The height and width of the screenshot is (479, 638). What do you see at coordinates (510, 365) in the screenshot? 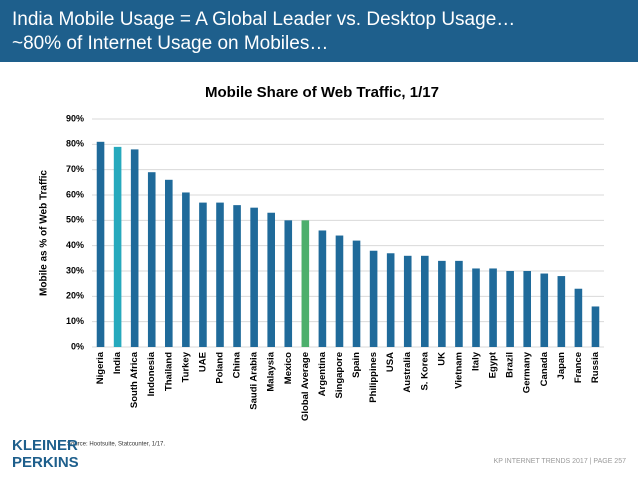
I see `x-tick-label: Brazil` at bounding box center [510, 365].